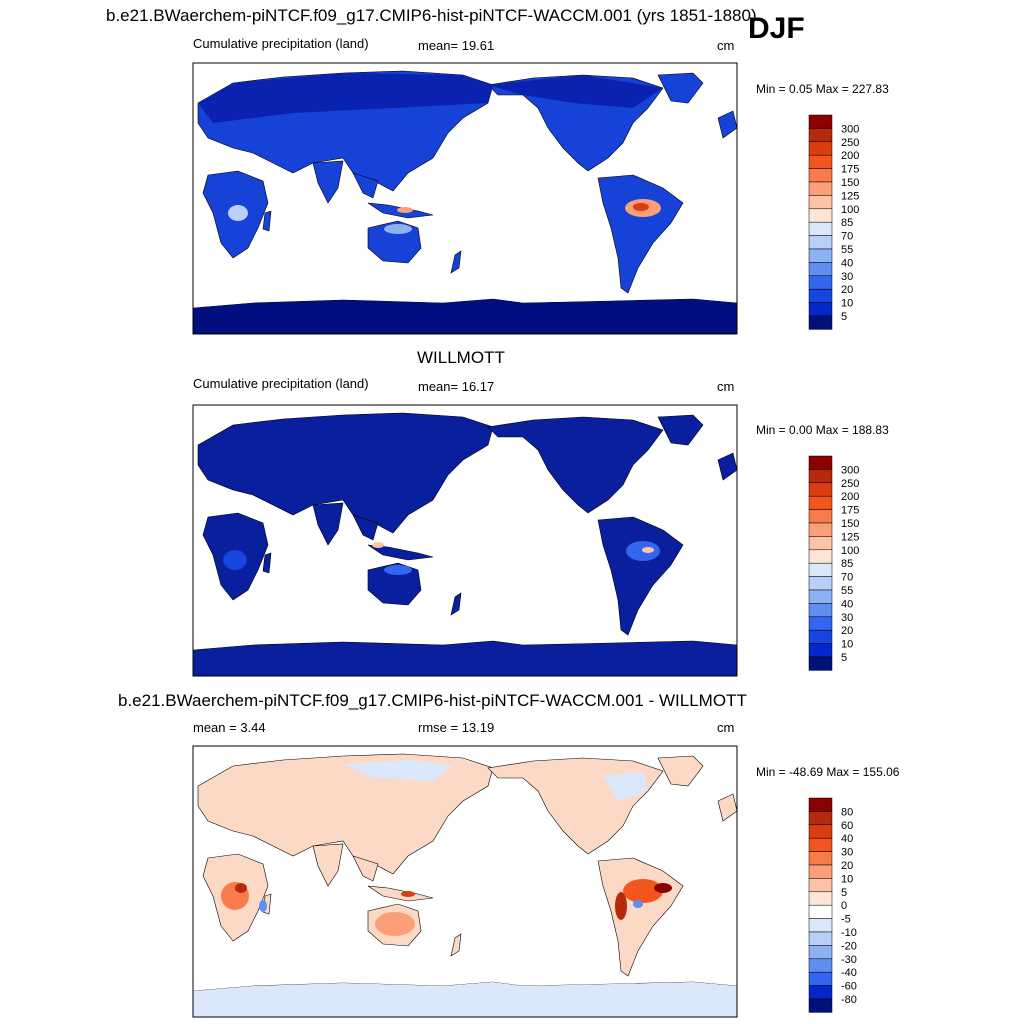 The width and height of the screenshot is (1024, 1024). I want to click on colorbar-tick-label: 40, so click(847, 839).